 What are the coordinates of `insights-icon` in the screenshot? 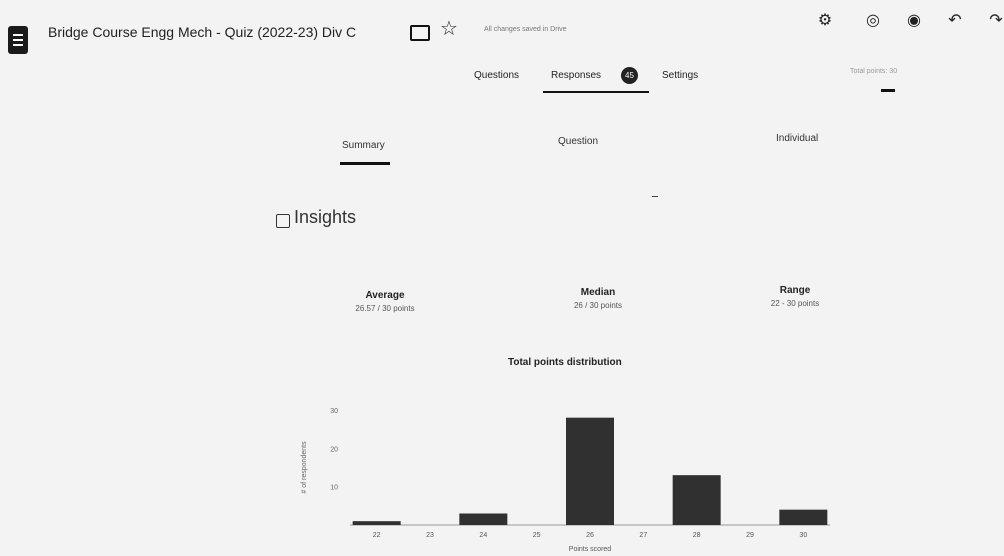 It's located at (283, 221).